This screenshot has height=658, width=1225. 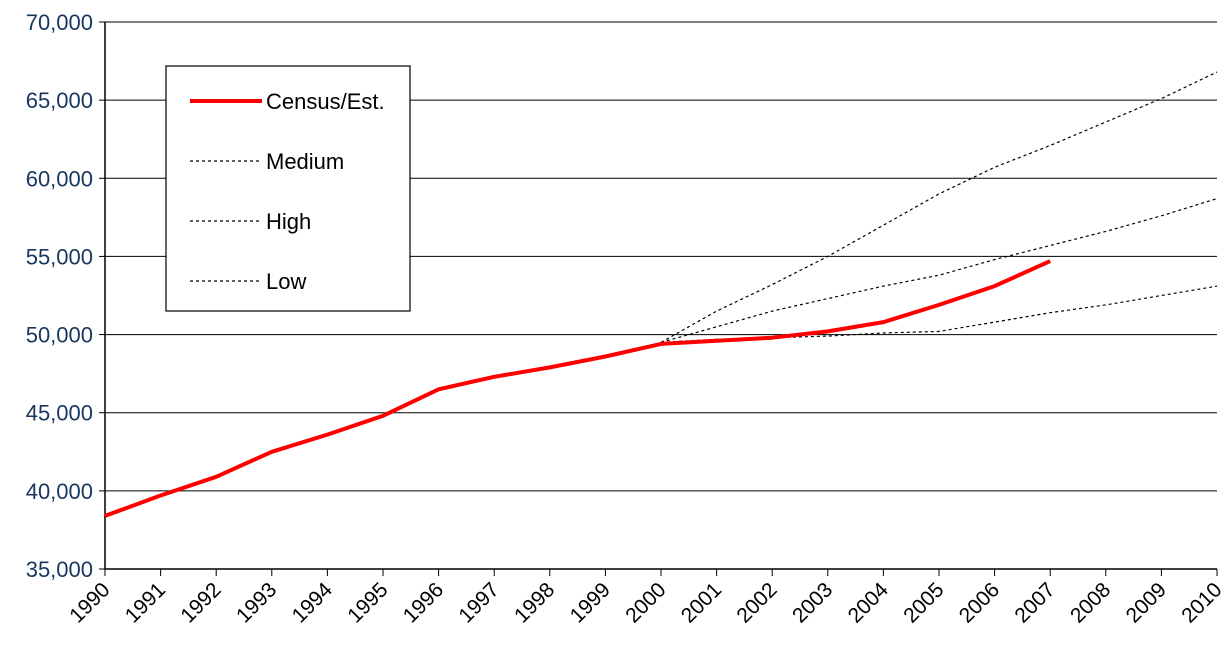 I want to click on legend: Census/Est. Medium High Low, so click(x=288, y=188).